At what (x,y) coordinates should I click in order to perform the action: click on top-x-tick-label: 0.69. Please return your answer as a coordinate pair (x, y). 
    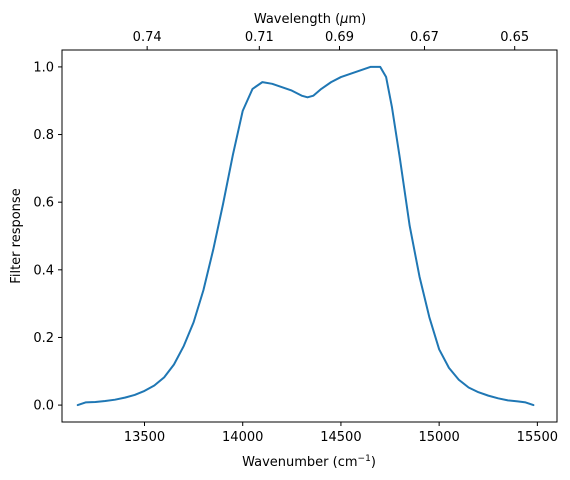
    Looking at the image, I should click on (339, 37).